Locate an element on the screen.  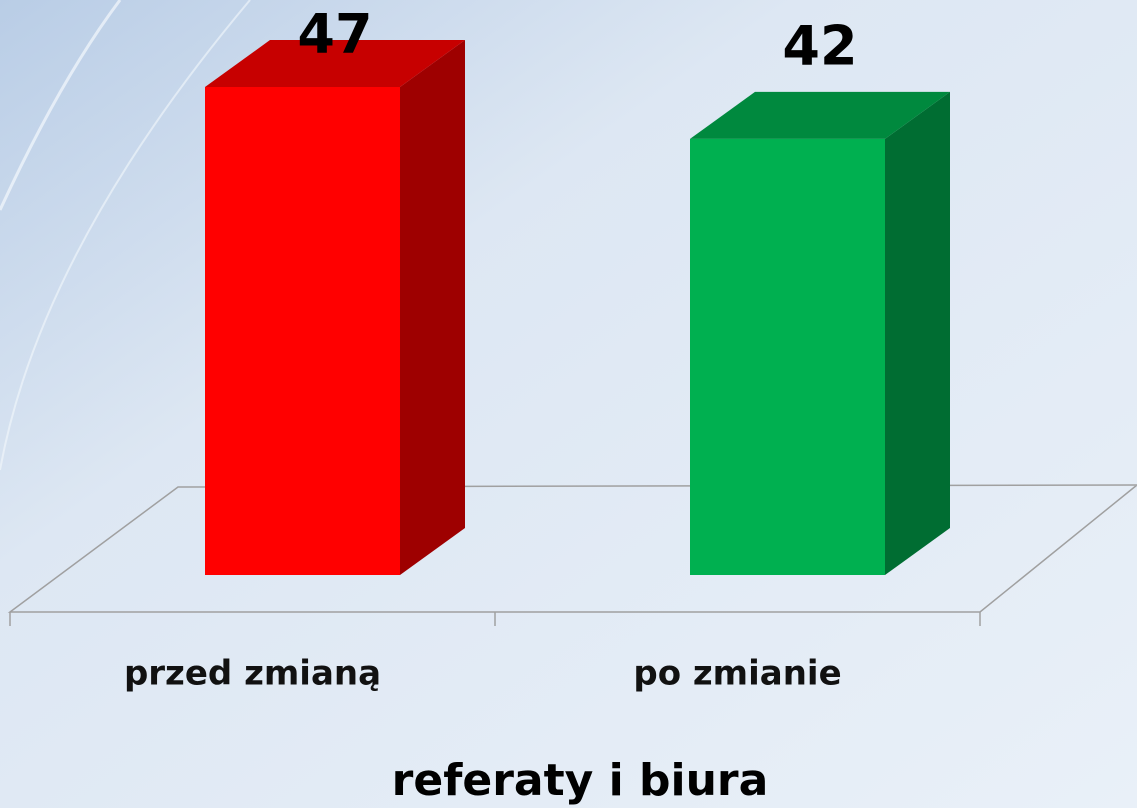
value-label: 42 is located at coordinates (819, 46).